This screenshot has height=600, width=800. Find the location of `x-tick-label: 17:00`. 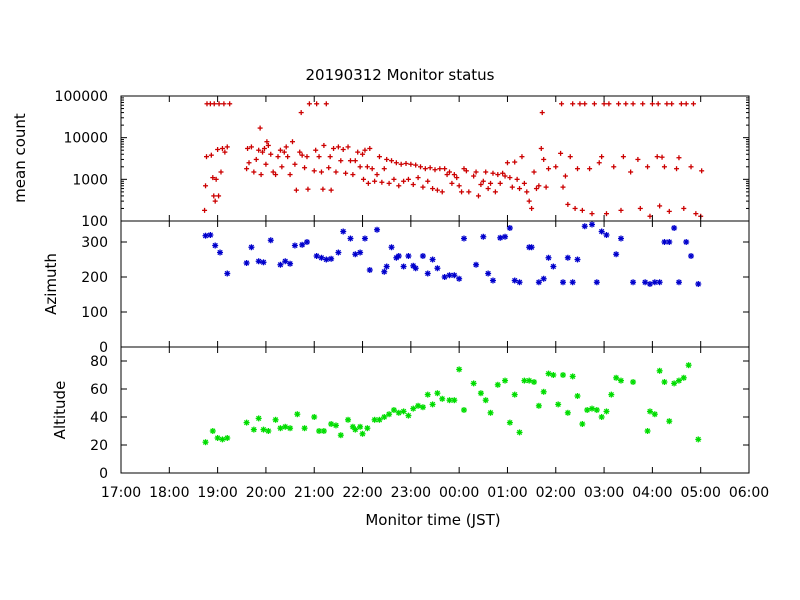

x-tick-label: 17:00 is located at coordinates (121, 493).